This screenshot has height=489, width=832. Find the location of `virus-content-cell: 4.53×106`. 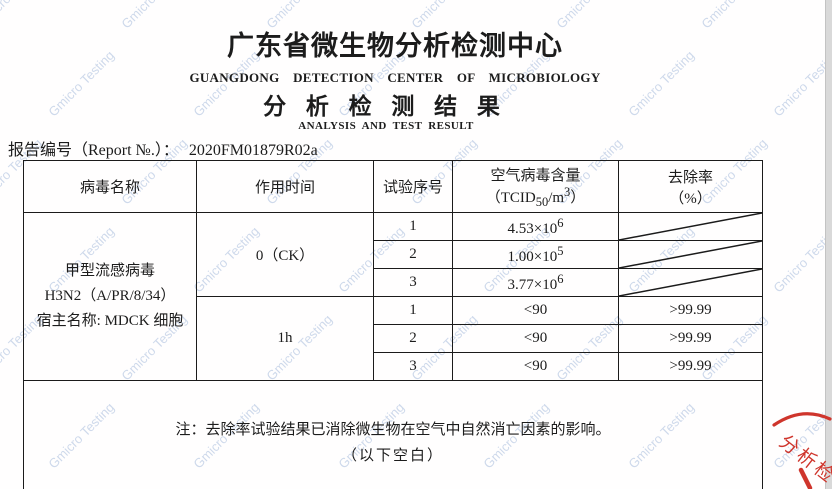

virus-content-cell: 4.53×106 is located at coordinates (535, 226).